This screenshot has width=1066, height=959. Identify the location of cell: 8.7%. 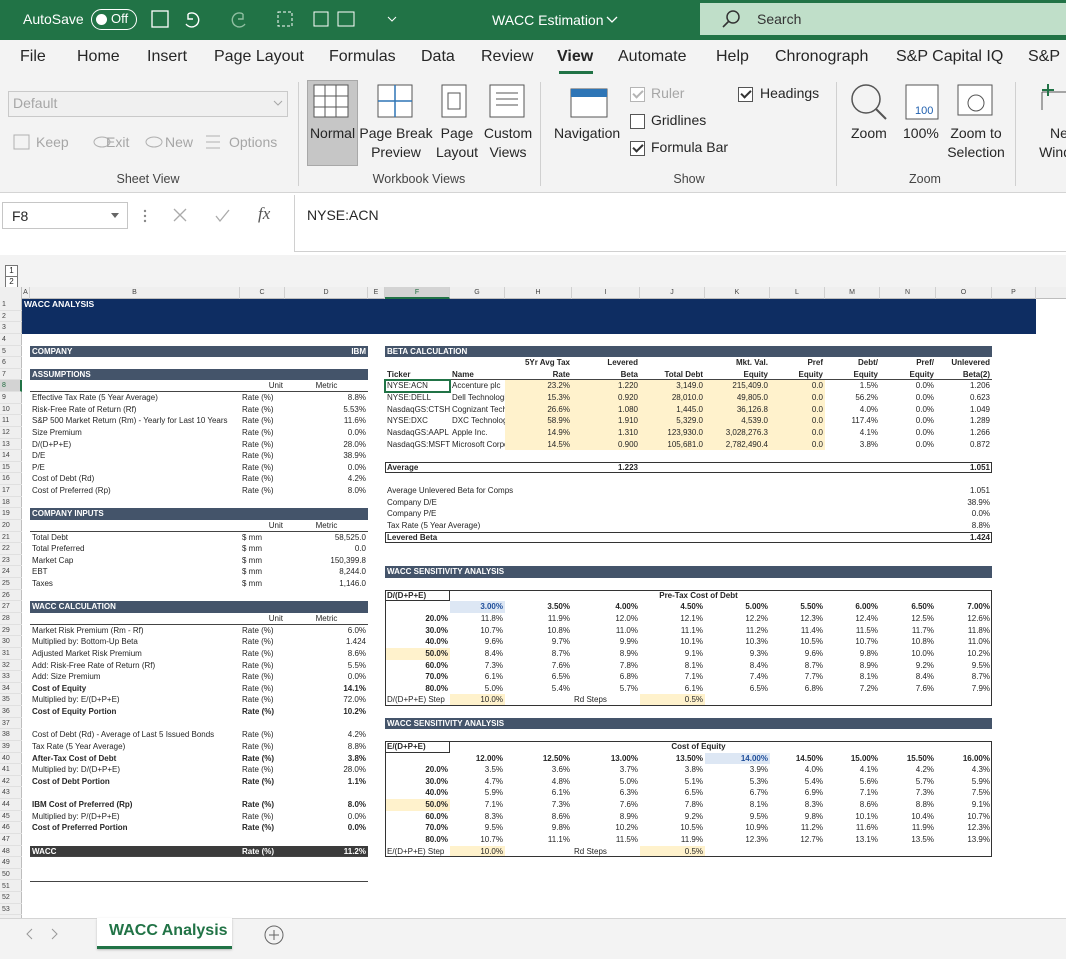
(560, 653).